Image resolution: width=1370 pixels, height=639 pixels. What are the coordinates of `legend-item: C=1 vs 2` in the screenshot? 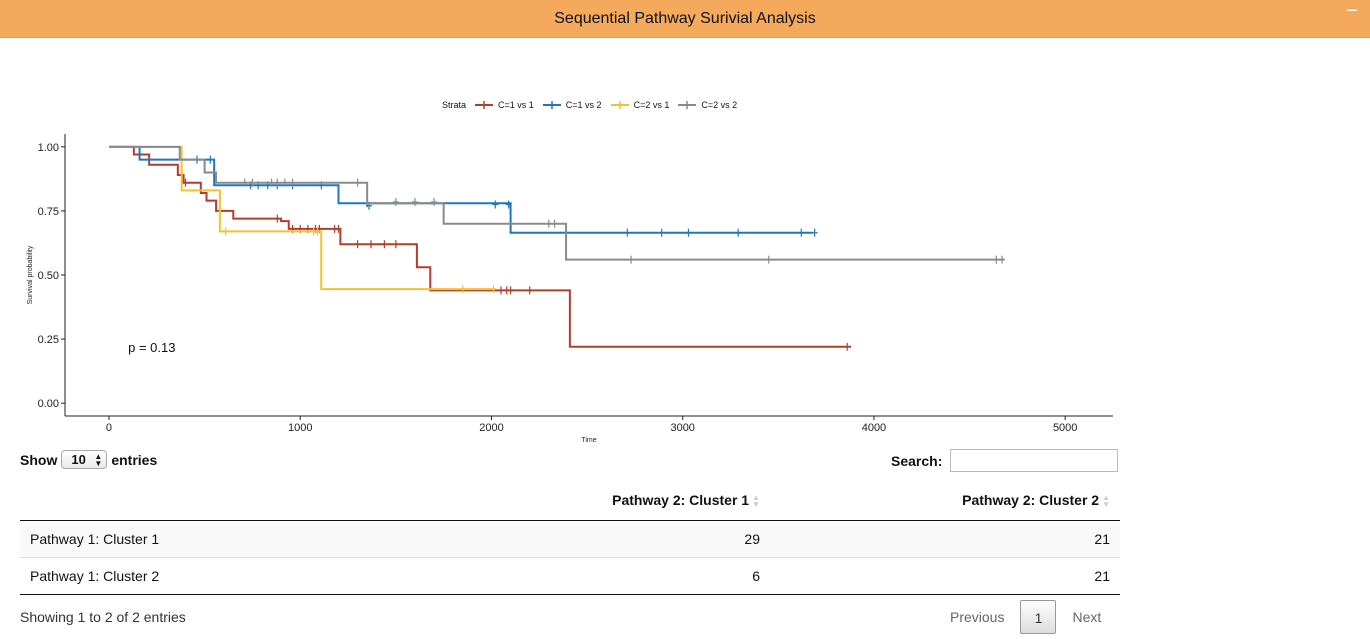 It's located at (572, 105).